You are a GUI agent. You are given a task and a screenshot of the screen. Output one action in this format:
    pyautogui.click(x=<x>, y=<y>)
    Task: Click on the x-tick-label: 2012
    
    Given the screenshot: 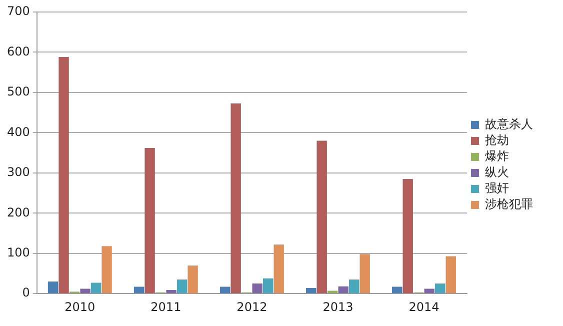 What is the action you would take?
    pyautogui.click(x=252, y=307)
    